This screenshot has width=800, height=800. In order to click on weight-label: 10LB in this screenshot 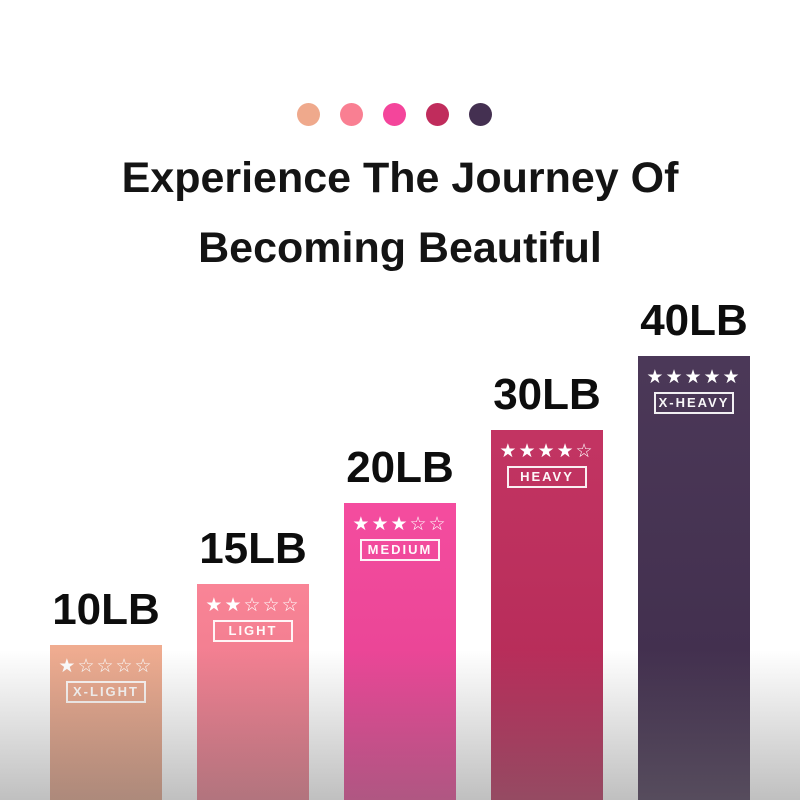, I will do `click(106, 609)`.